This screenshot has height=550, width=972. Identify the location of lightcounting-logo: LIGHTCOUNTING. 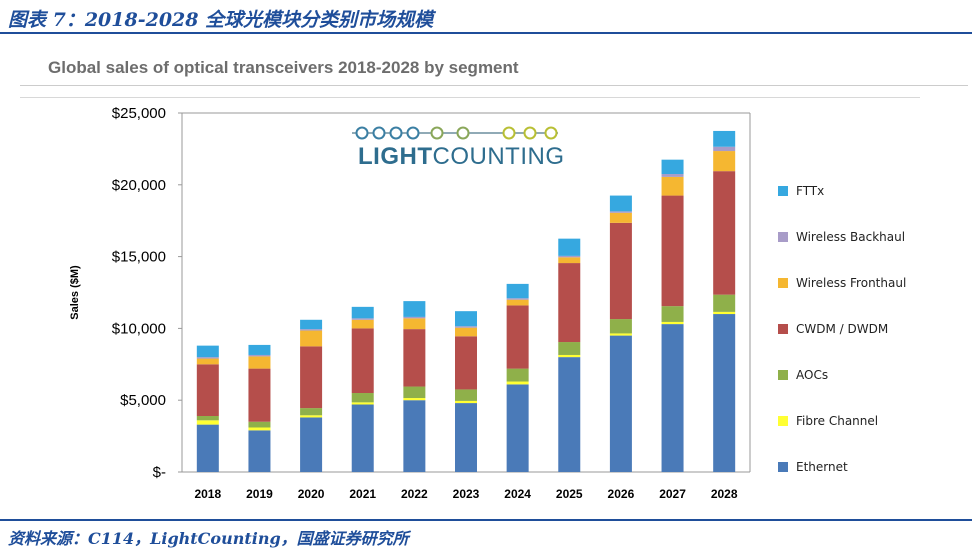
(458, 148).